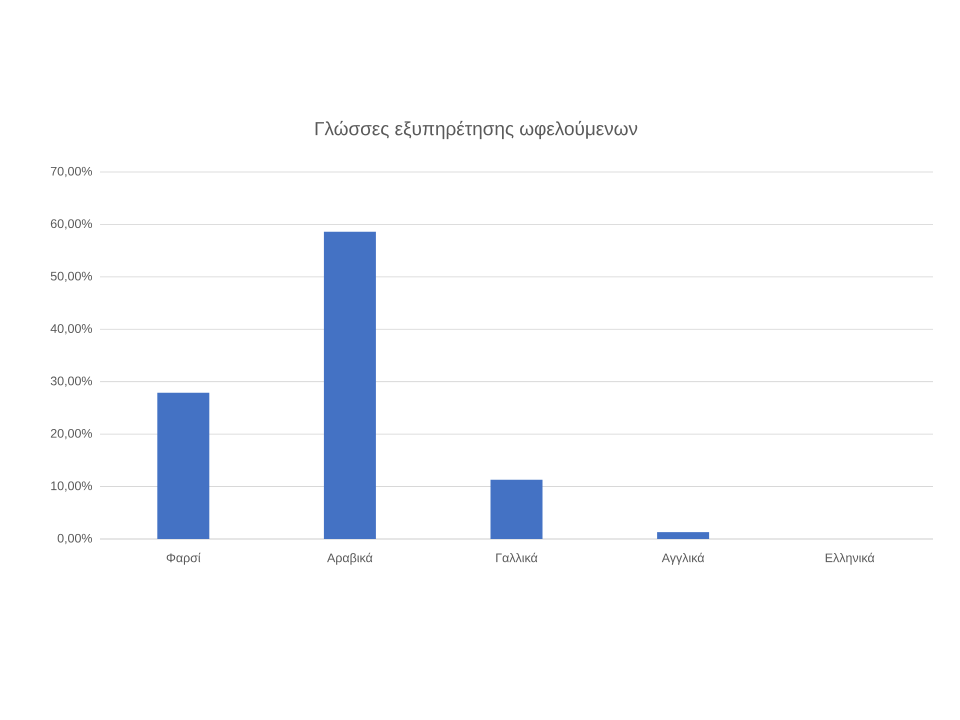 This screenshot has width=960, height=720. What do you see at coordinates (71, 329) in the screenshot?
I see `y-tick-label: 40,00%` at bounding box center [71, 329].